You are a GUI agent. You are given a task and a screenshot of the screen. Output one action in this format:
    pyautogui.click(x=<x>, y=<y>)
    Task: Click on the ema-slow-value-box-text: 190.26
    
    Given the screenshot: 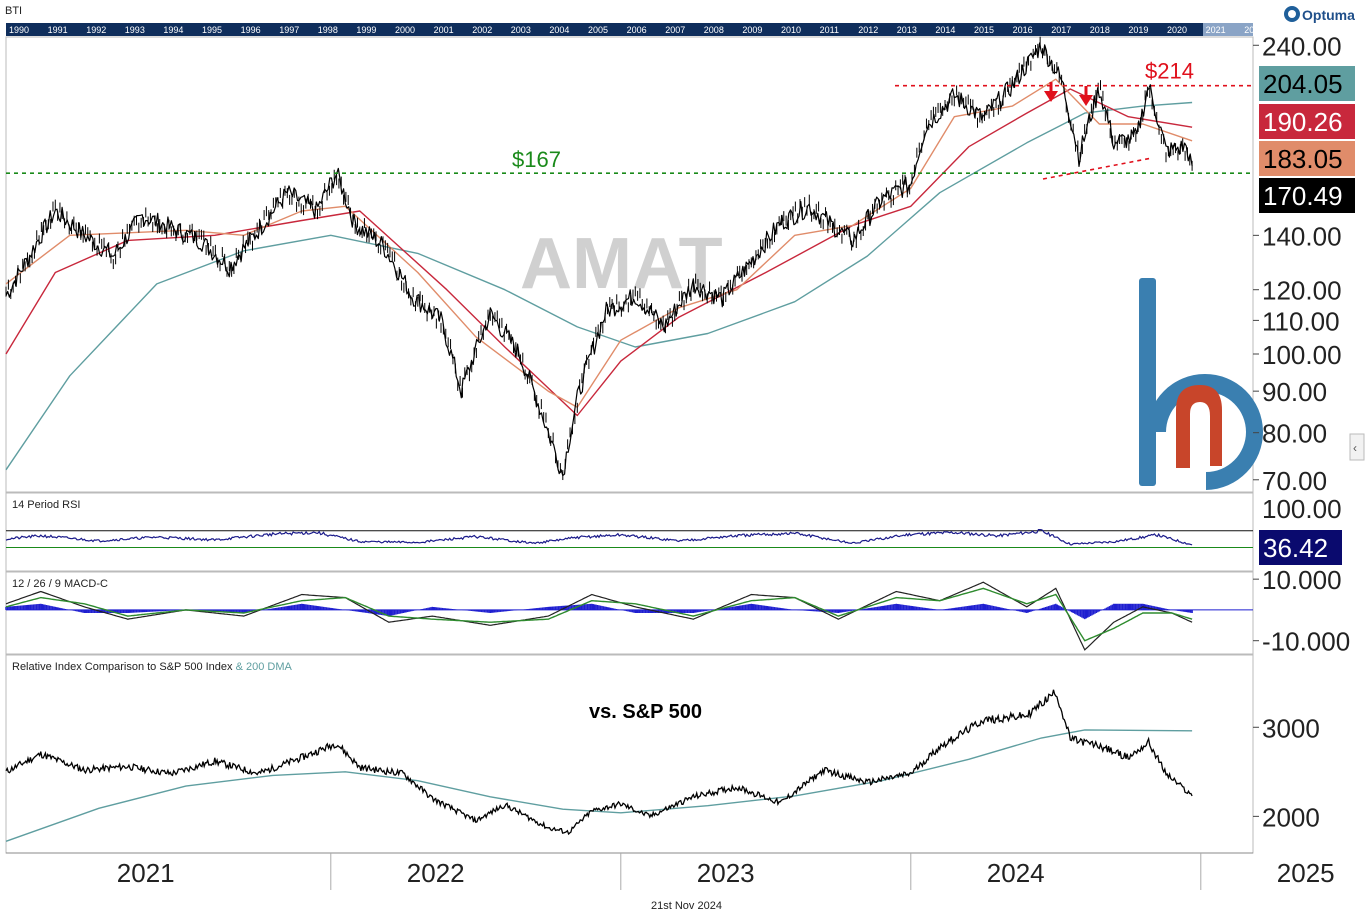 What is the action you would take?
    pyautogui.click(x=1303, y=122)
    